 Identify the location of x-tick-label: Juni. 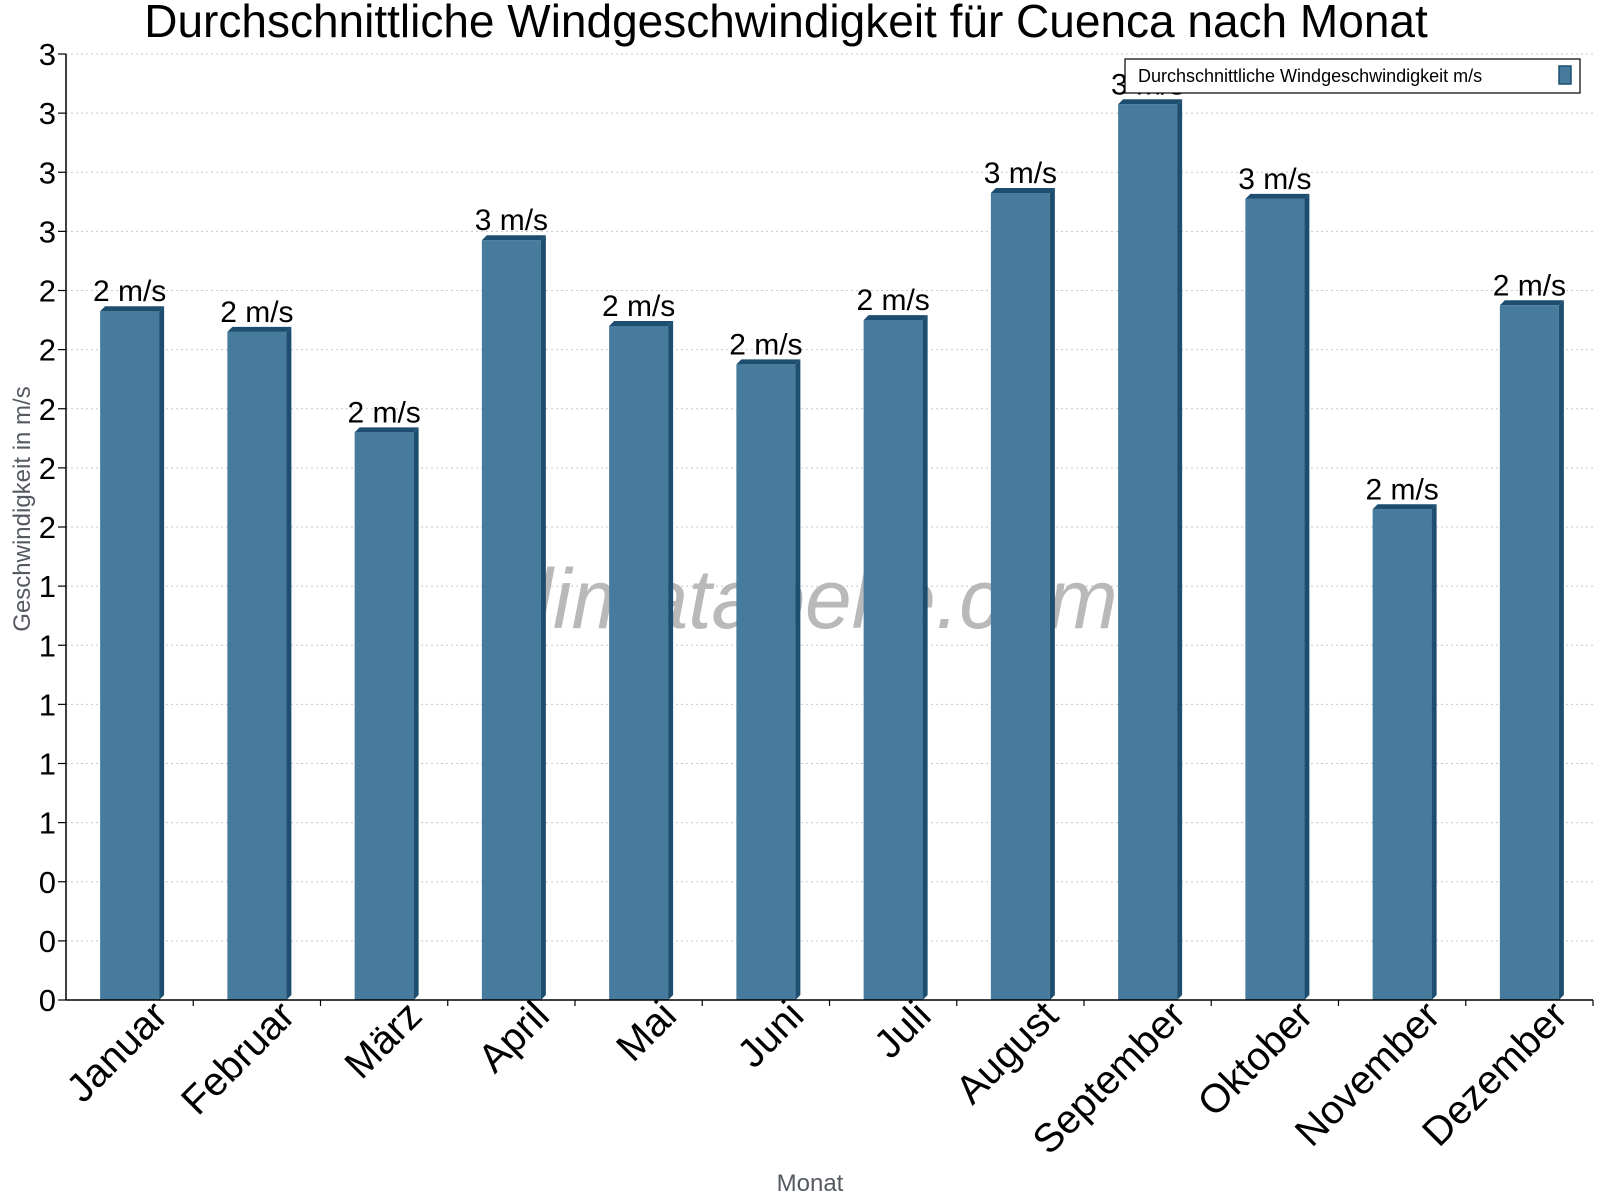
(770, 1034).